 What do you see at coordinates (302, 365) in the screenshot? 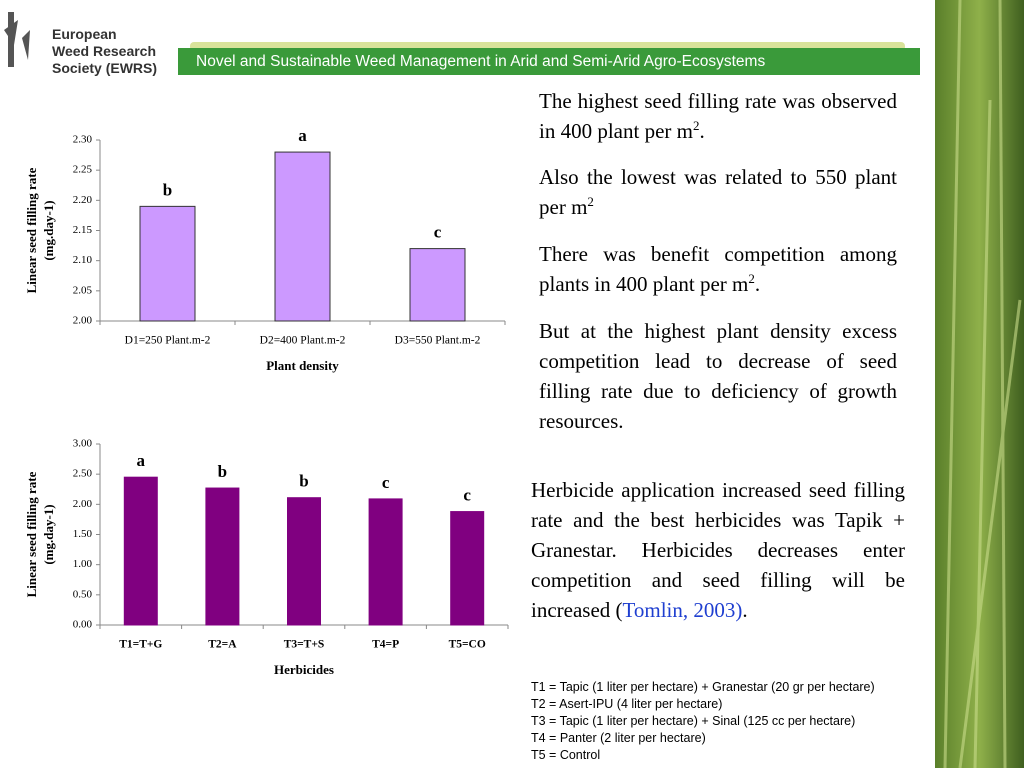
I see `x-axis-label: Plant density` at bounding box center [302, 365].